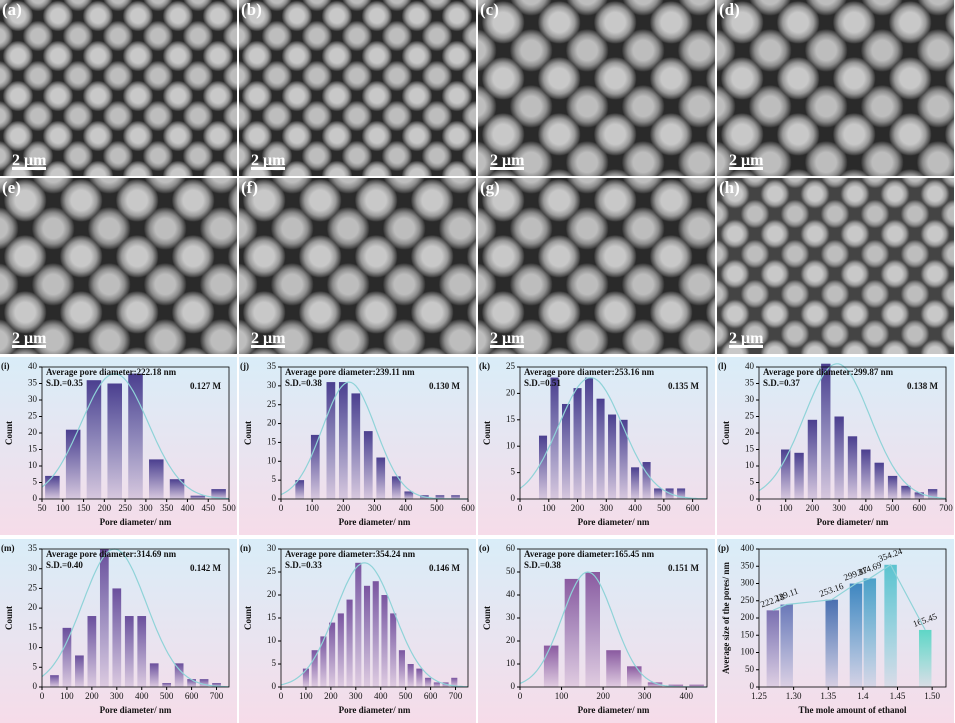 Image resolution: width=955 pixels, height=723 pixels. What do you see at coordinates (835, 266) in the screenshot?
I see `sem-image: (h) 2 μm` at bounding box center [835, 266].